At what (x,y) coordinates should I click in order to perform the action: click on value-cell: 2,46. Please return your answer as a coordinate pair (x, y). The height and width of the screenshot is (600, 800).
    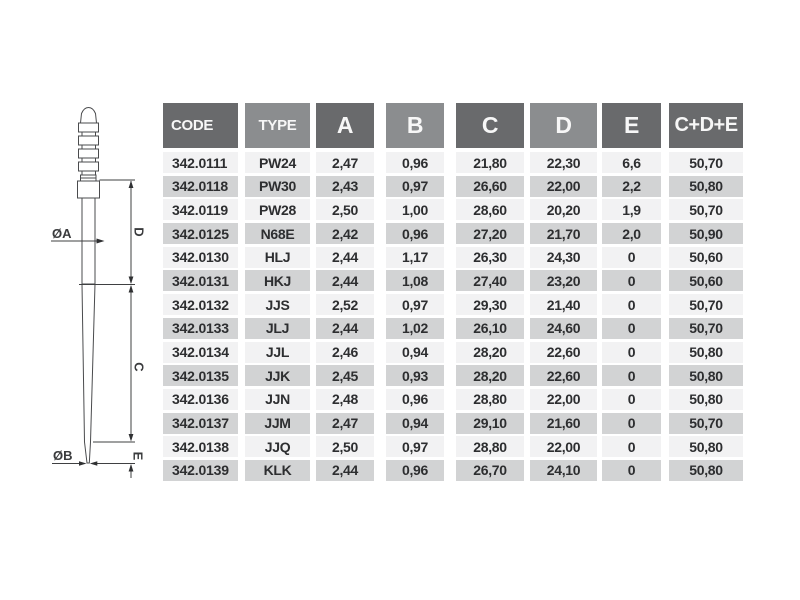
    Looking at the image, I should click on (345, 352).